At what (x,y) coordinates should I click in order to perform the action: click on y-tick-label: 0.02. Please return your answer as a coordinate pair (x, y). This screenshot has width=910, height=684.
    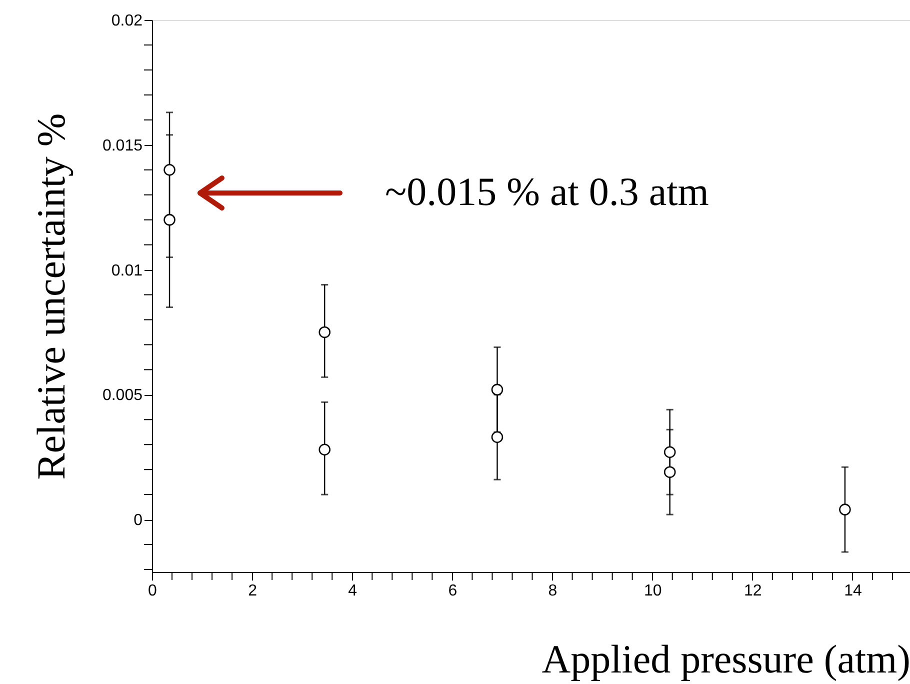
    Looking at the image, I should click on (127, 21).